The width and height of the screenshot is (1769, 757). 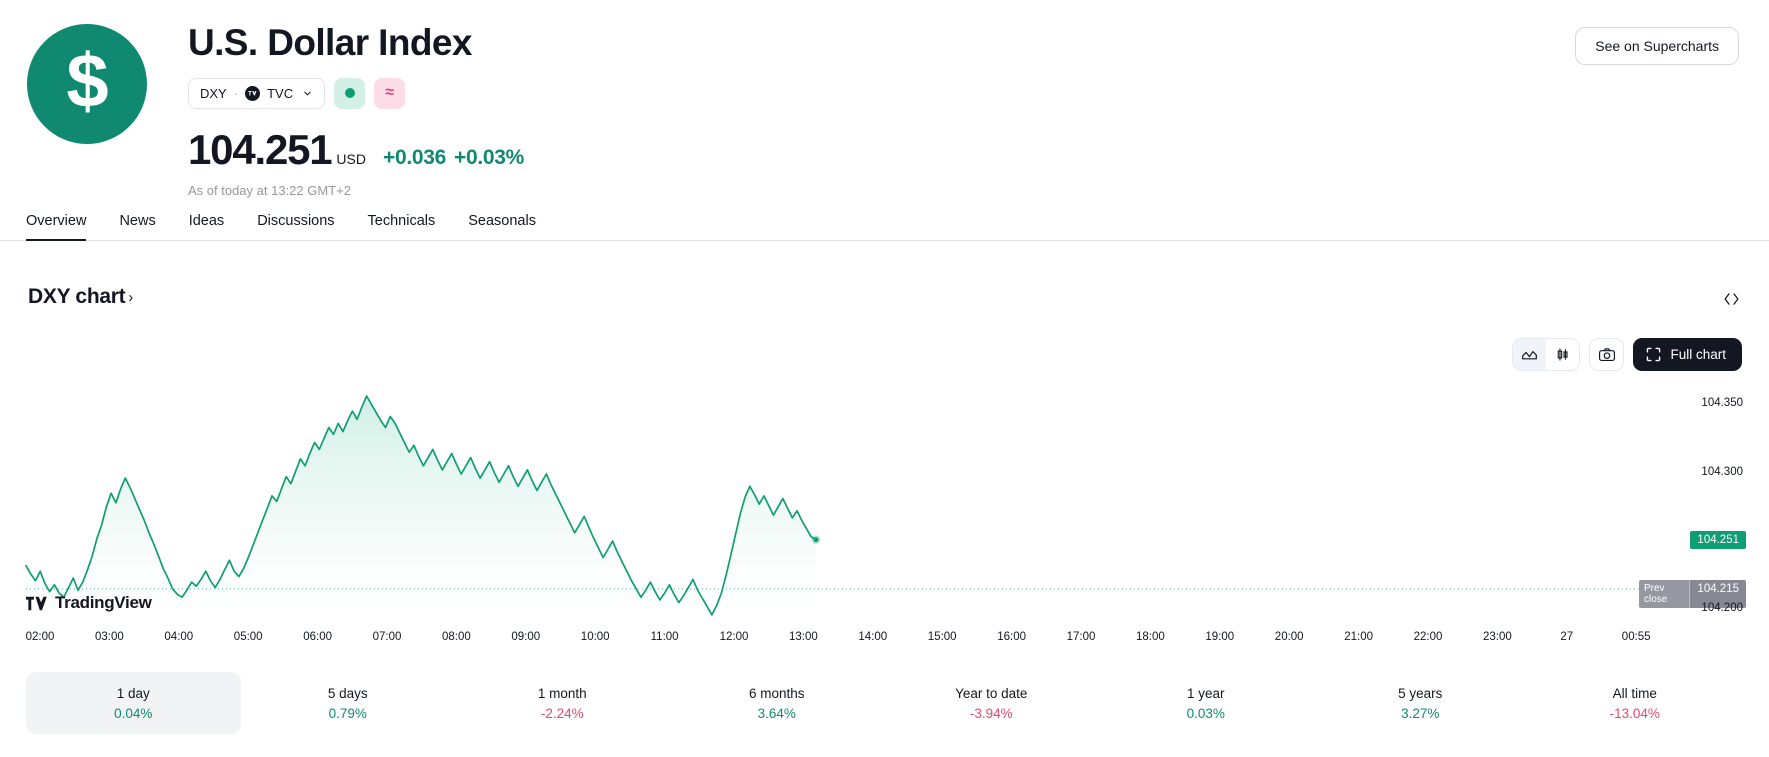 I want to click on x-axis-tick: 09:00, so click(x=526, y=637).